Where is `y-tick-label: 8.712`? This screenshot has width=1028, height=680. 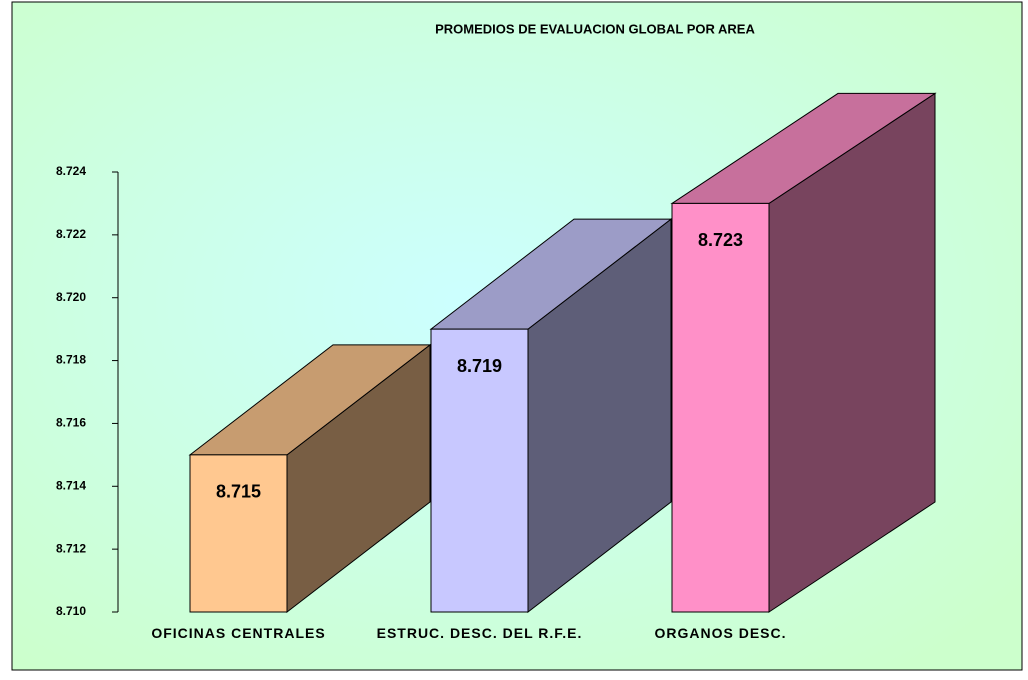
y-tick-label: 8.712 is located at coordinates (71, 548).